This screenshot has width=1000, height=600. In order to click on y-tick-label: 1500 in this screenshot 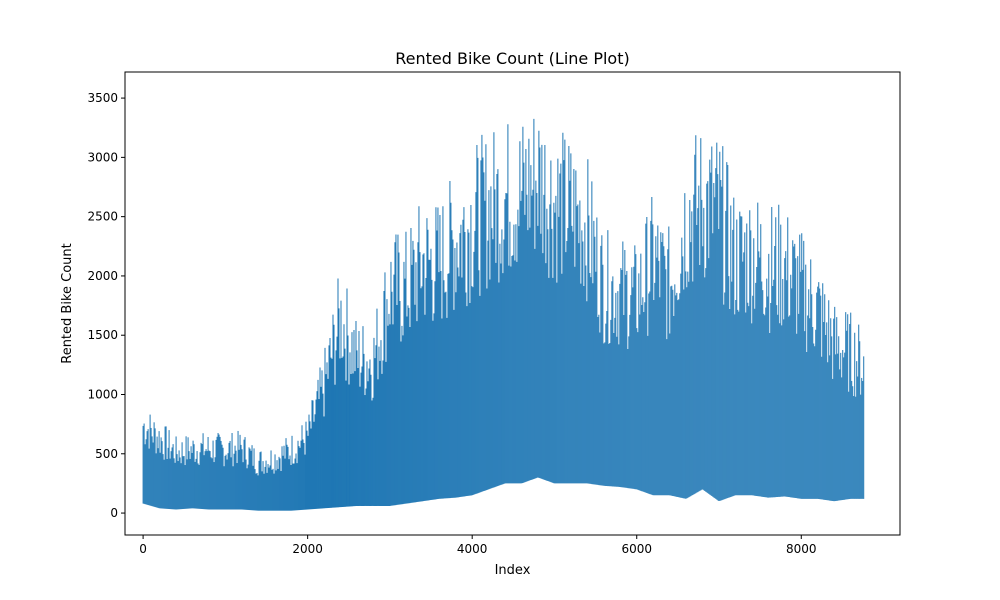, I will do `click(102, 335)`.